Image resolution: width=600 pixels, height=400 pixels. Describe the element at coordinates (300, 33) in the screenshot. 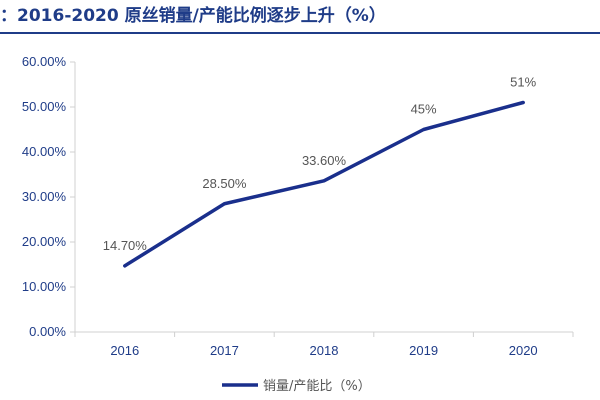

I see `title-underline` at that location.